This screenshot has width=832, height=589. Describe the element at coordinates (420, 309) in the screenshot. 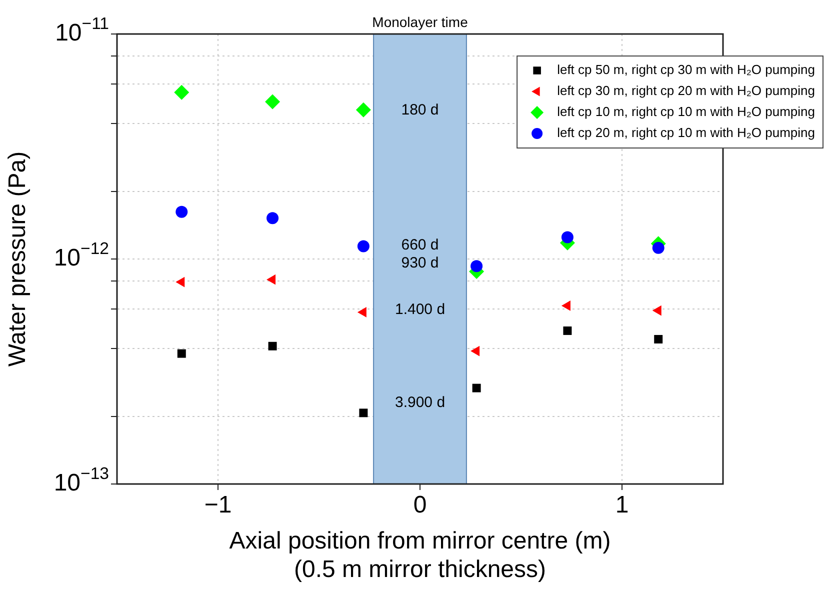

I see `annotation: 1.400 d` at that location.